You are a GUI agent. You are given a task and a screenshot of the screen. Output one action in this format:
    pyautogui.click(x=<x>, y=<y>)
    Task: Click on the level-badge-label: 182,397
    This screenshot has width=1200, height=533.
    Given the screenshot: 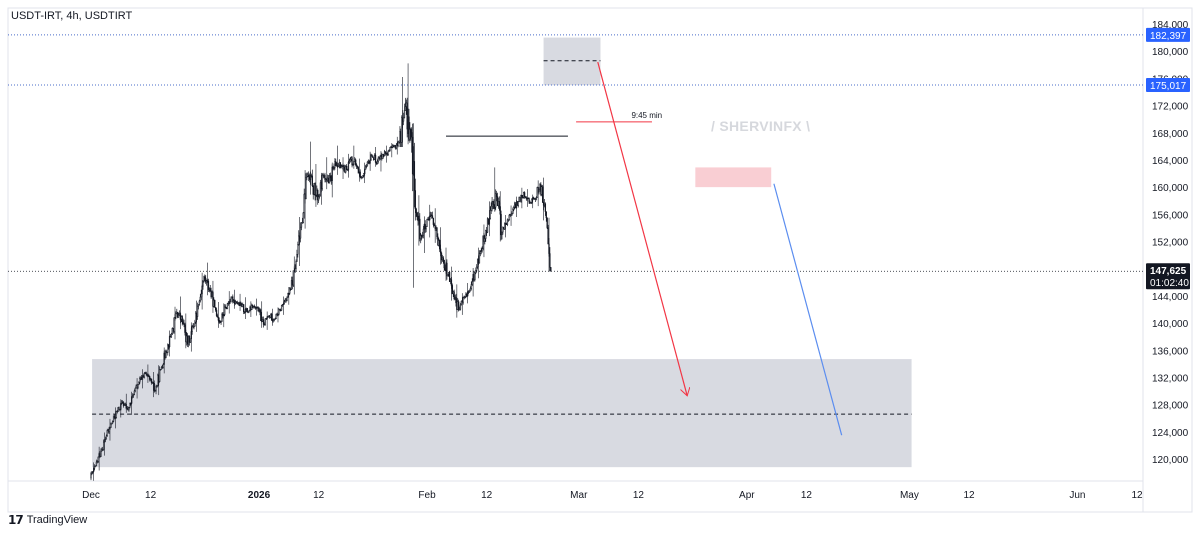 What is the action you would take?
    pyautogui.click(x=1168, y=36)
    